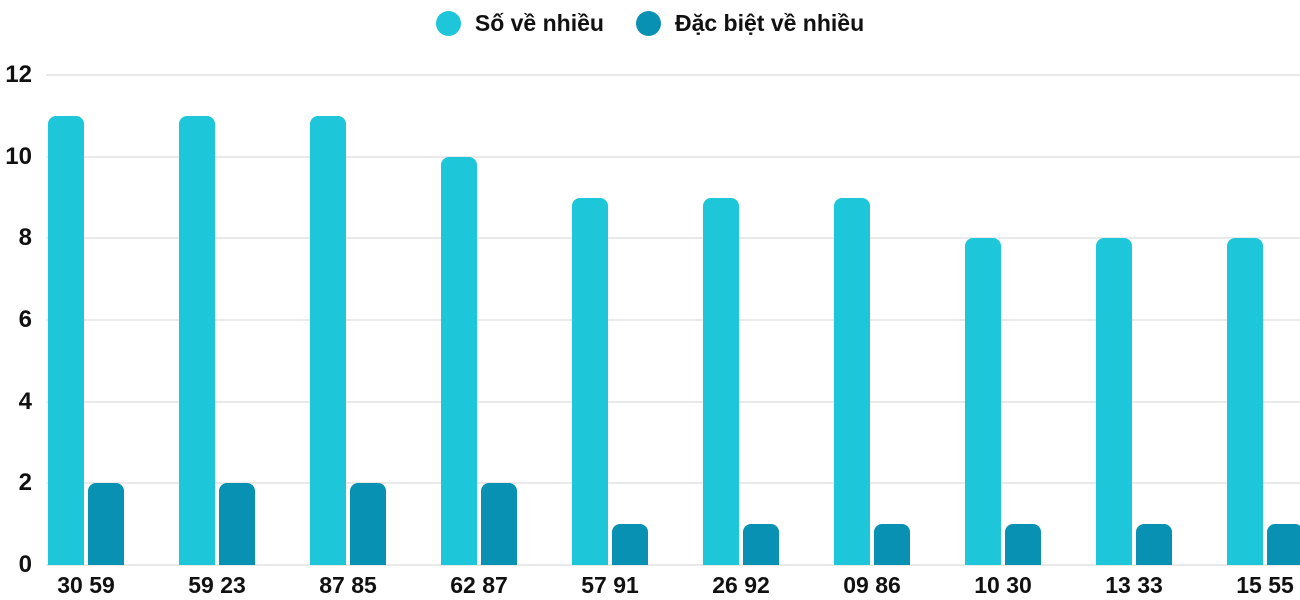 The image size is (1300, 600). I want to click on chart-legend: Số về nhiều Đặc biệt về nhiều, so click(650, 23).